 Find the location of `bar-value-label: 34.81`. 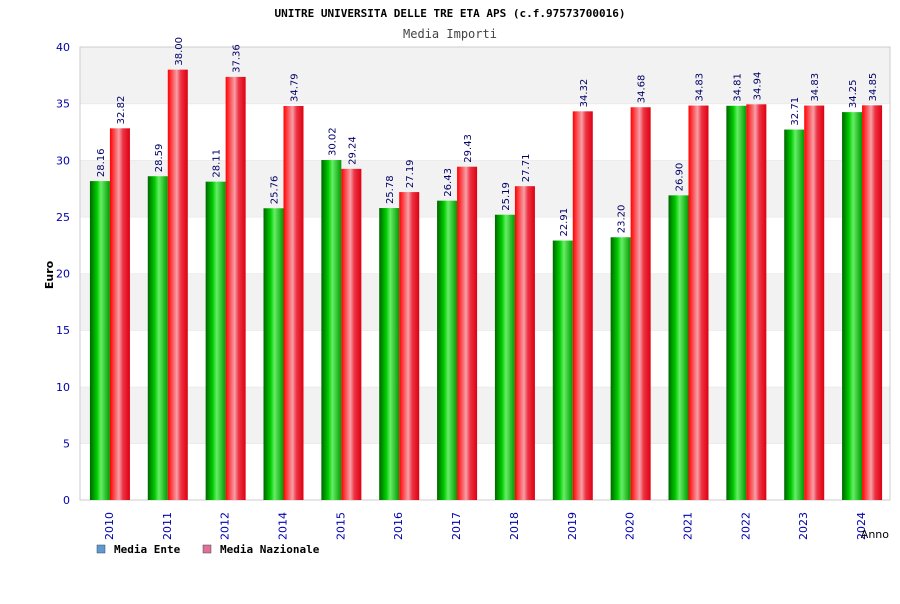

bar-value-label: 34.81 is located at coordinates (737, 87).